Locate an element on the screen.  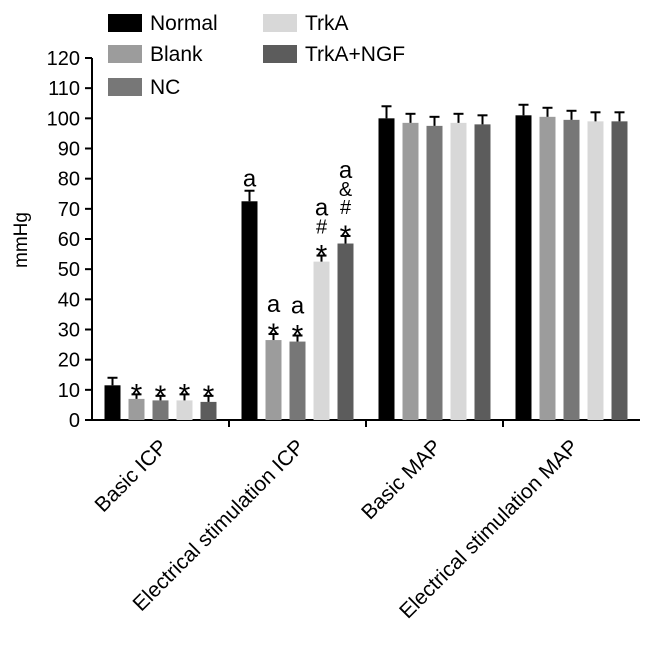
legend-label: NC is located at coordinates (165, 87).